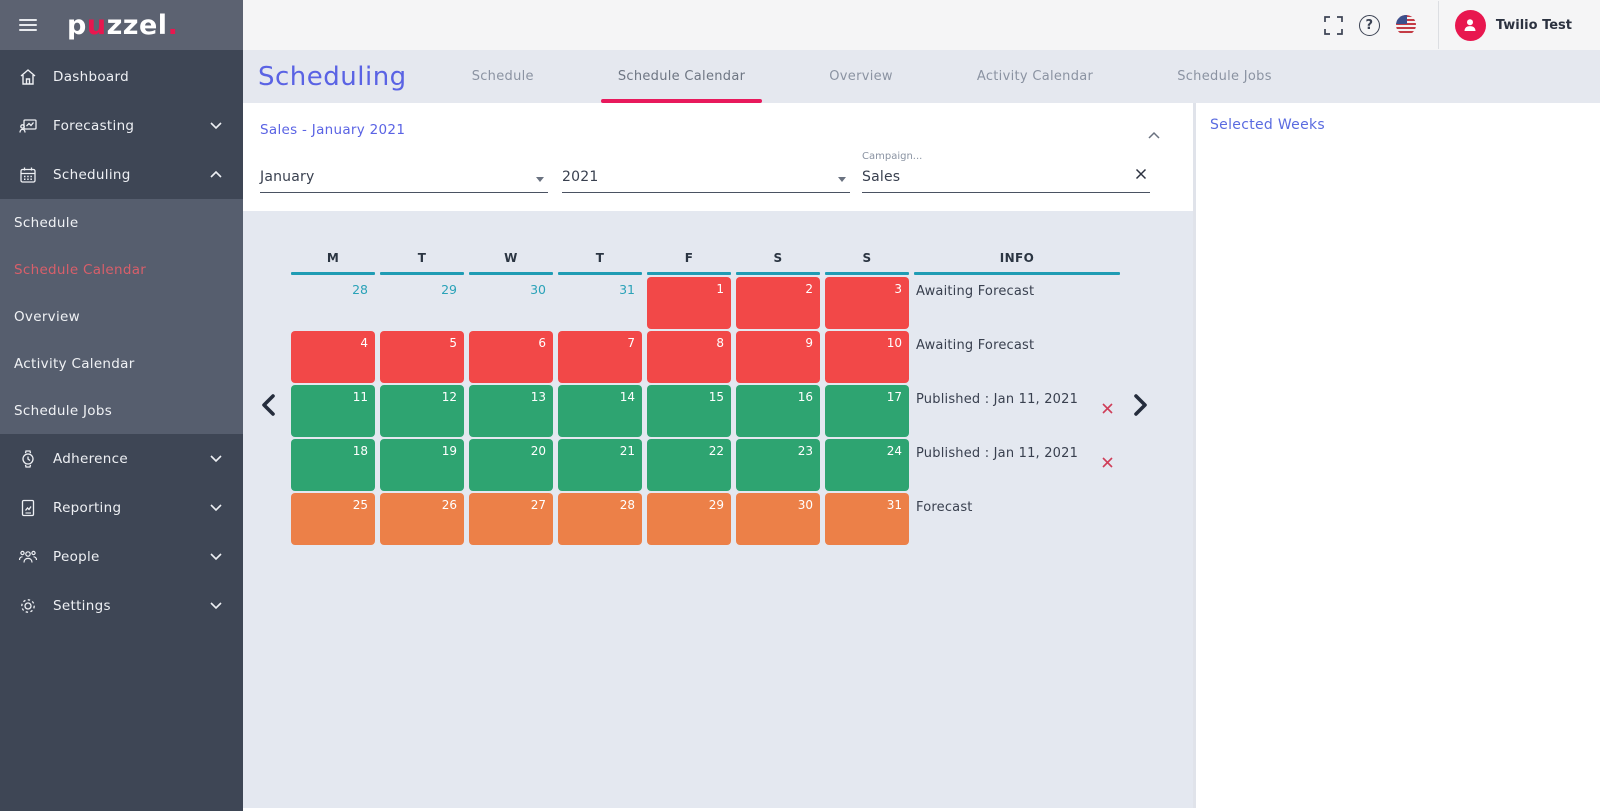 This screenshot has width=1600, height=811. I want to click on month-select: January, so click(404, 171).